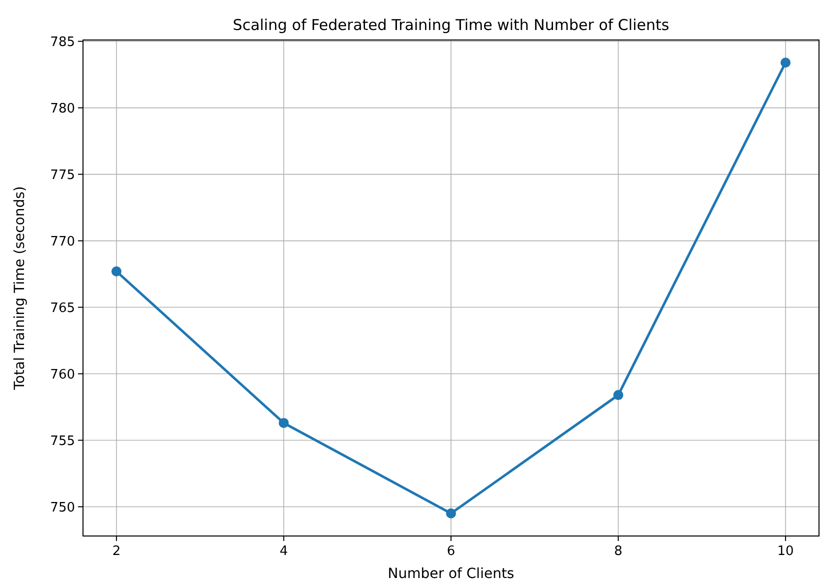 The height and width of the screenshot is (588, 833). Describe the element at coordinates (62, 108) in the screenshot. I see `y-tick-label: 780` at that location.